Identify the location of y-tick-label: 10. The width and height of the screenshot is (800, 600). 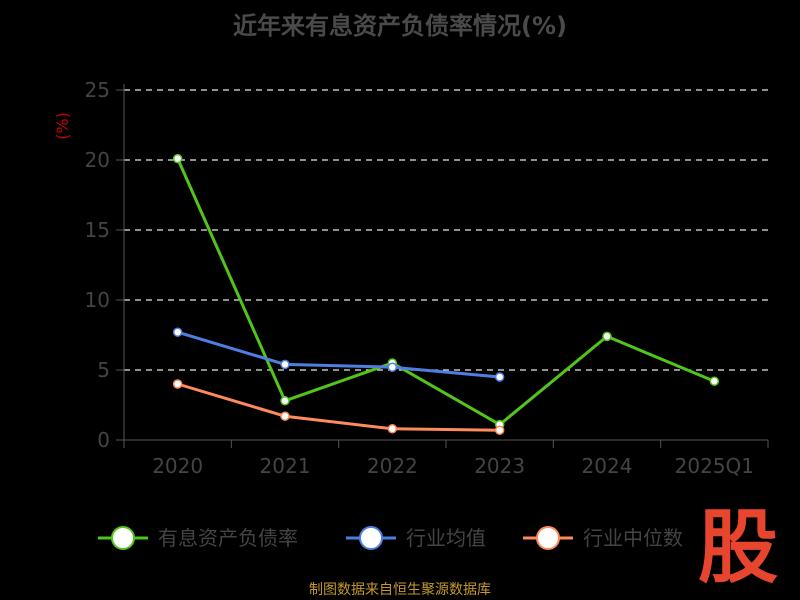
(97, 300).